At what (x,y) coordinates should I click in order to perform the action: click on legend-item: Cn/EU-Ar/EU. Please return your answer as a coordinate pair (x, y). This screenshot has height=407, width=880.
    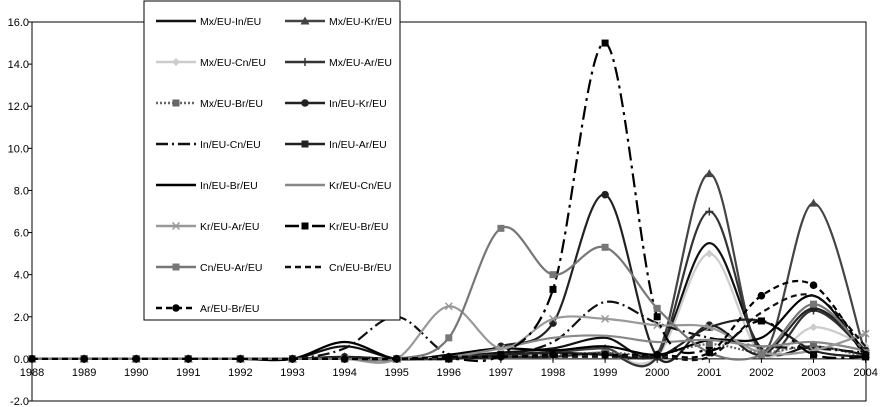
    Looking at the image, I should click on (209, 268).